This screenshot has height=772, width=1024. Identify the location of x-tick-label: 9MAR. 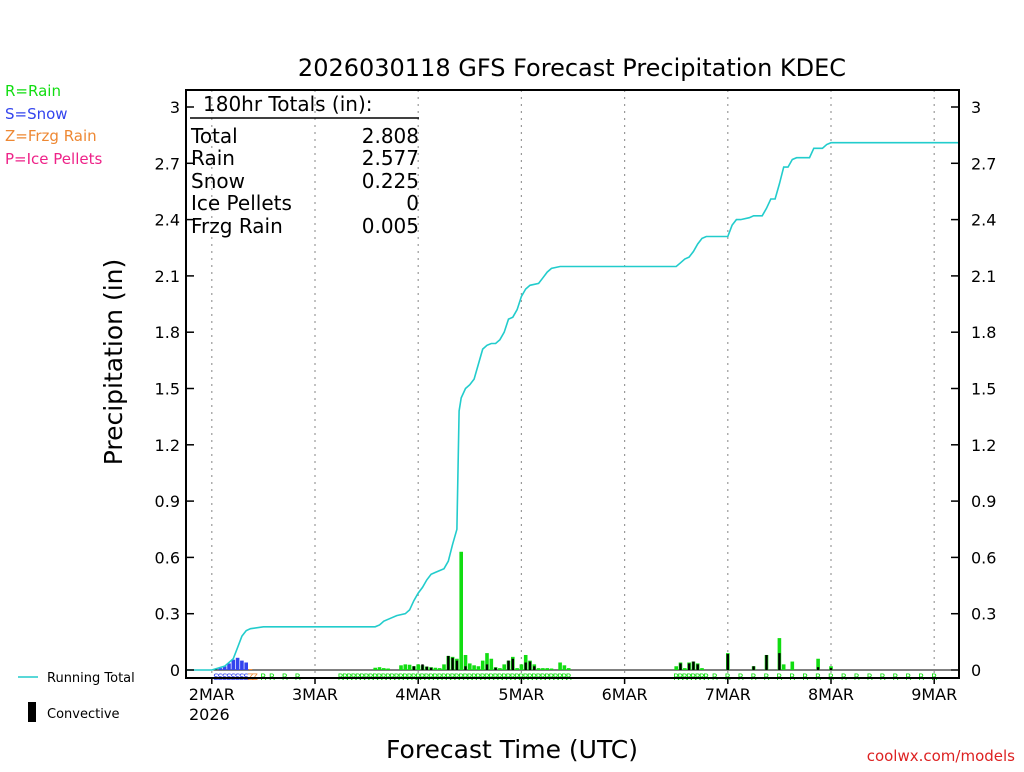
(934, 694).